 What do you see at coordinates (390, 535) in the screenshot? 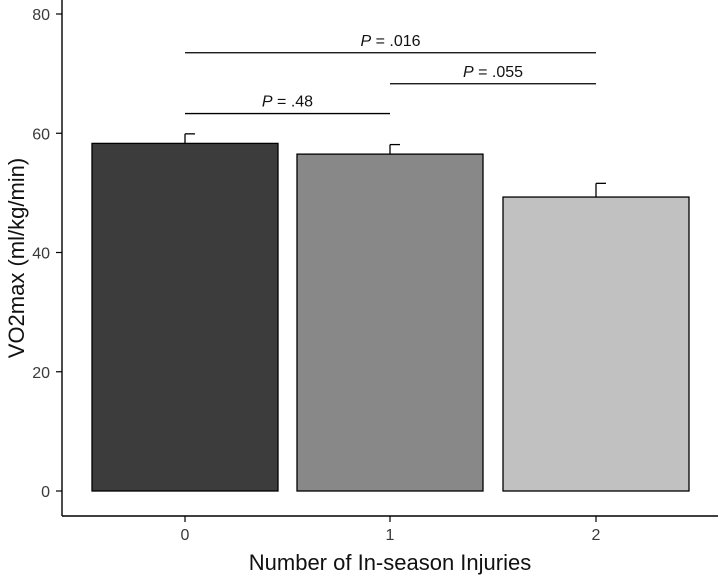
I see `x-tick-label-1: 1` at bounding box center [390, 535].